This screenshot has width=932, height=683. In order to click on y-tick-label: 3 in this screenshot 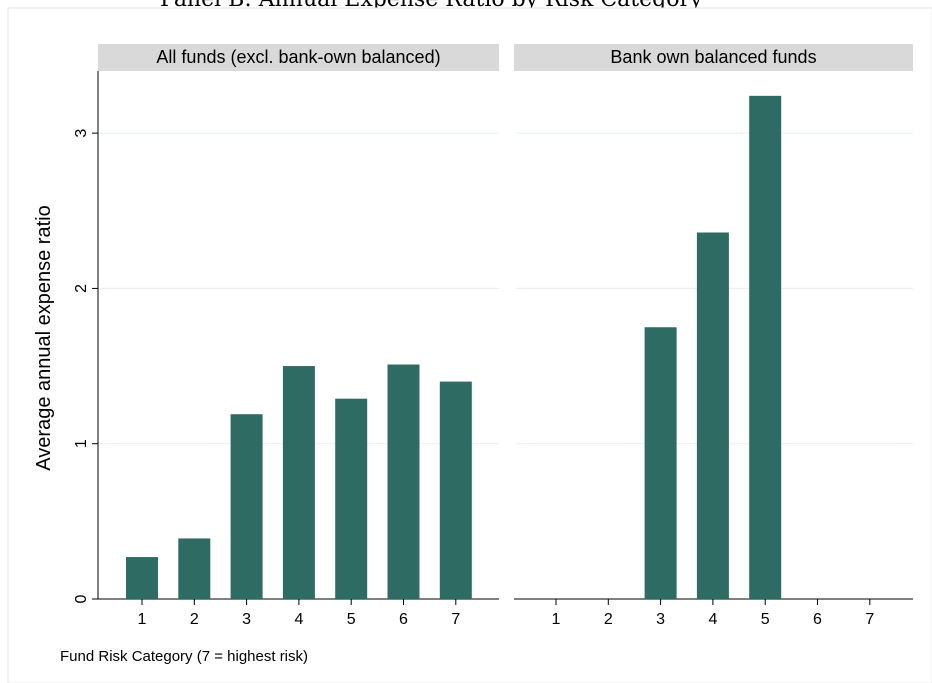, I will do `click(81, 133)`.